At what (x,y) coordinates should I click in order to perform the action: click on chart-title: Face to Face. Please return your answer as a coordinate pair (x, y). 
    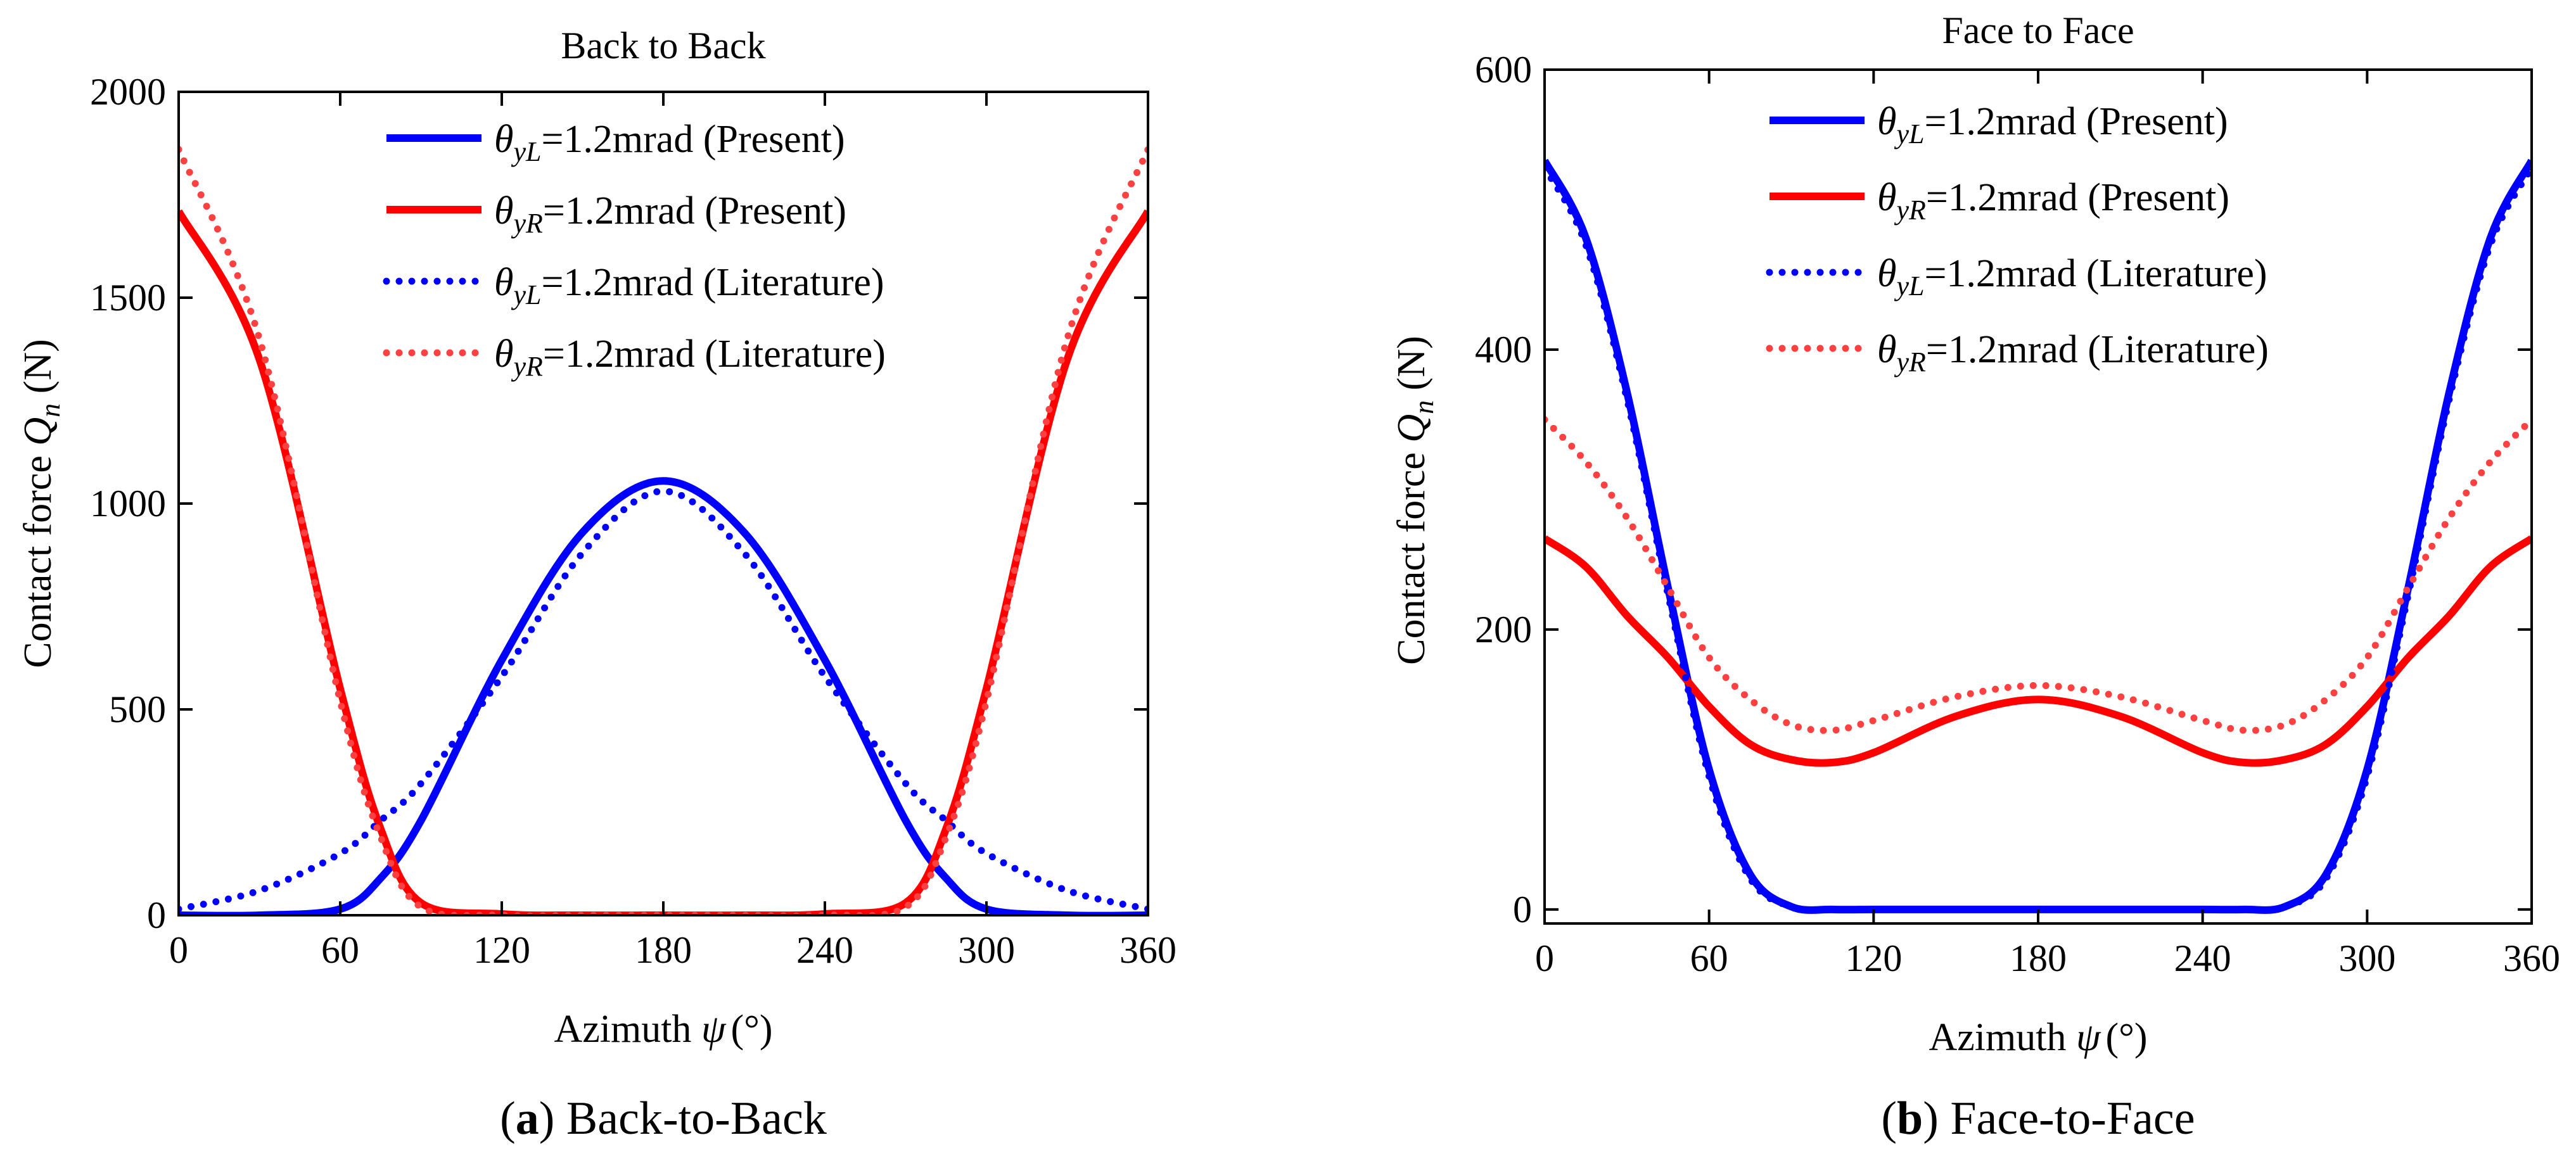
    Looking at the image, I should click on (2038, 30).